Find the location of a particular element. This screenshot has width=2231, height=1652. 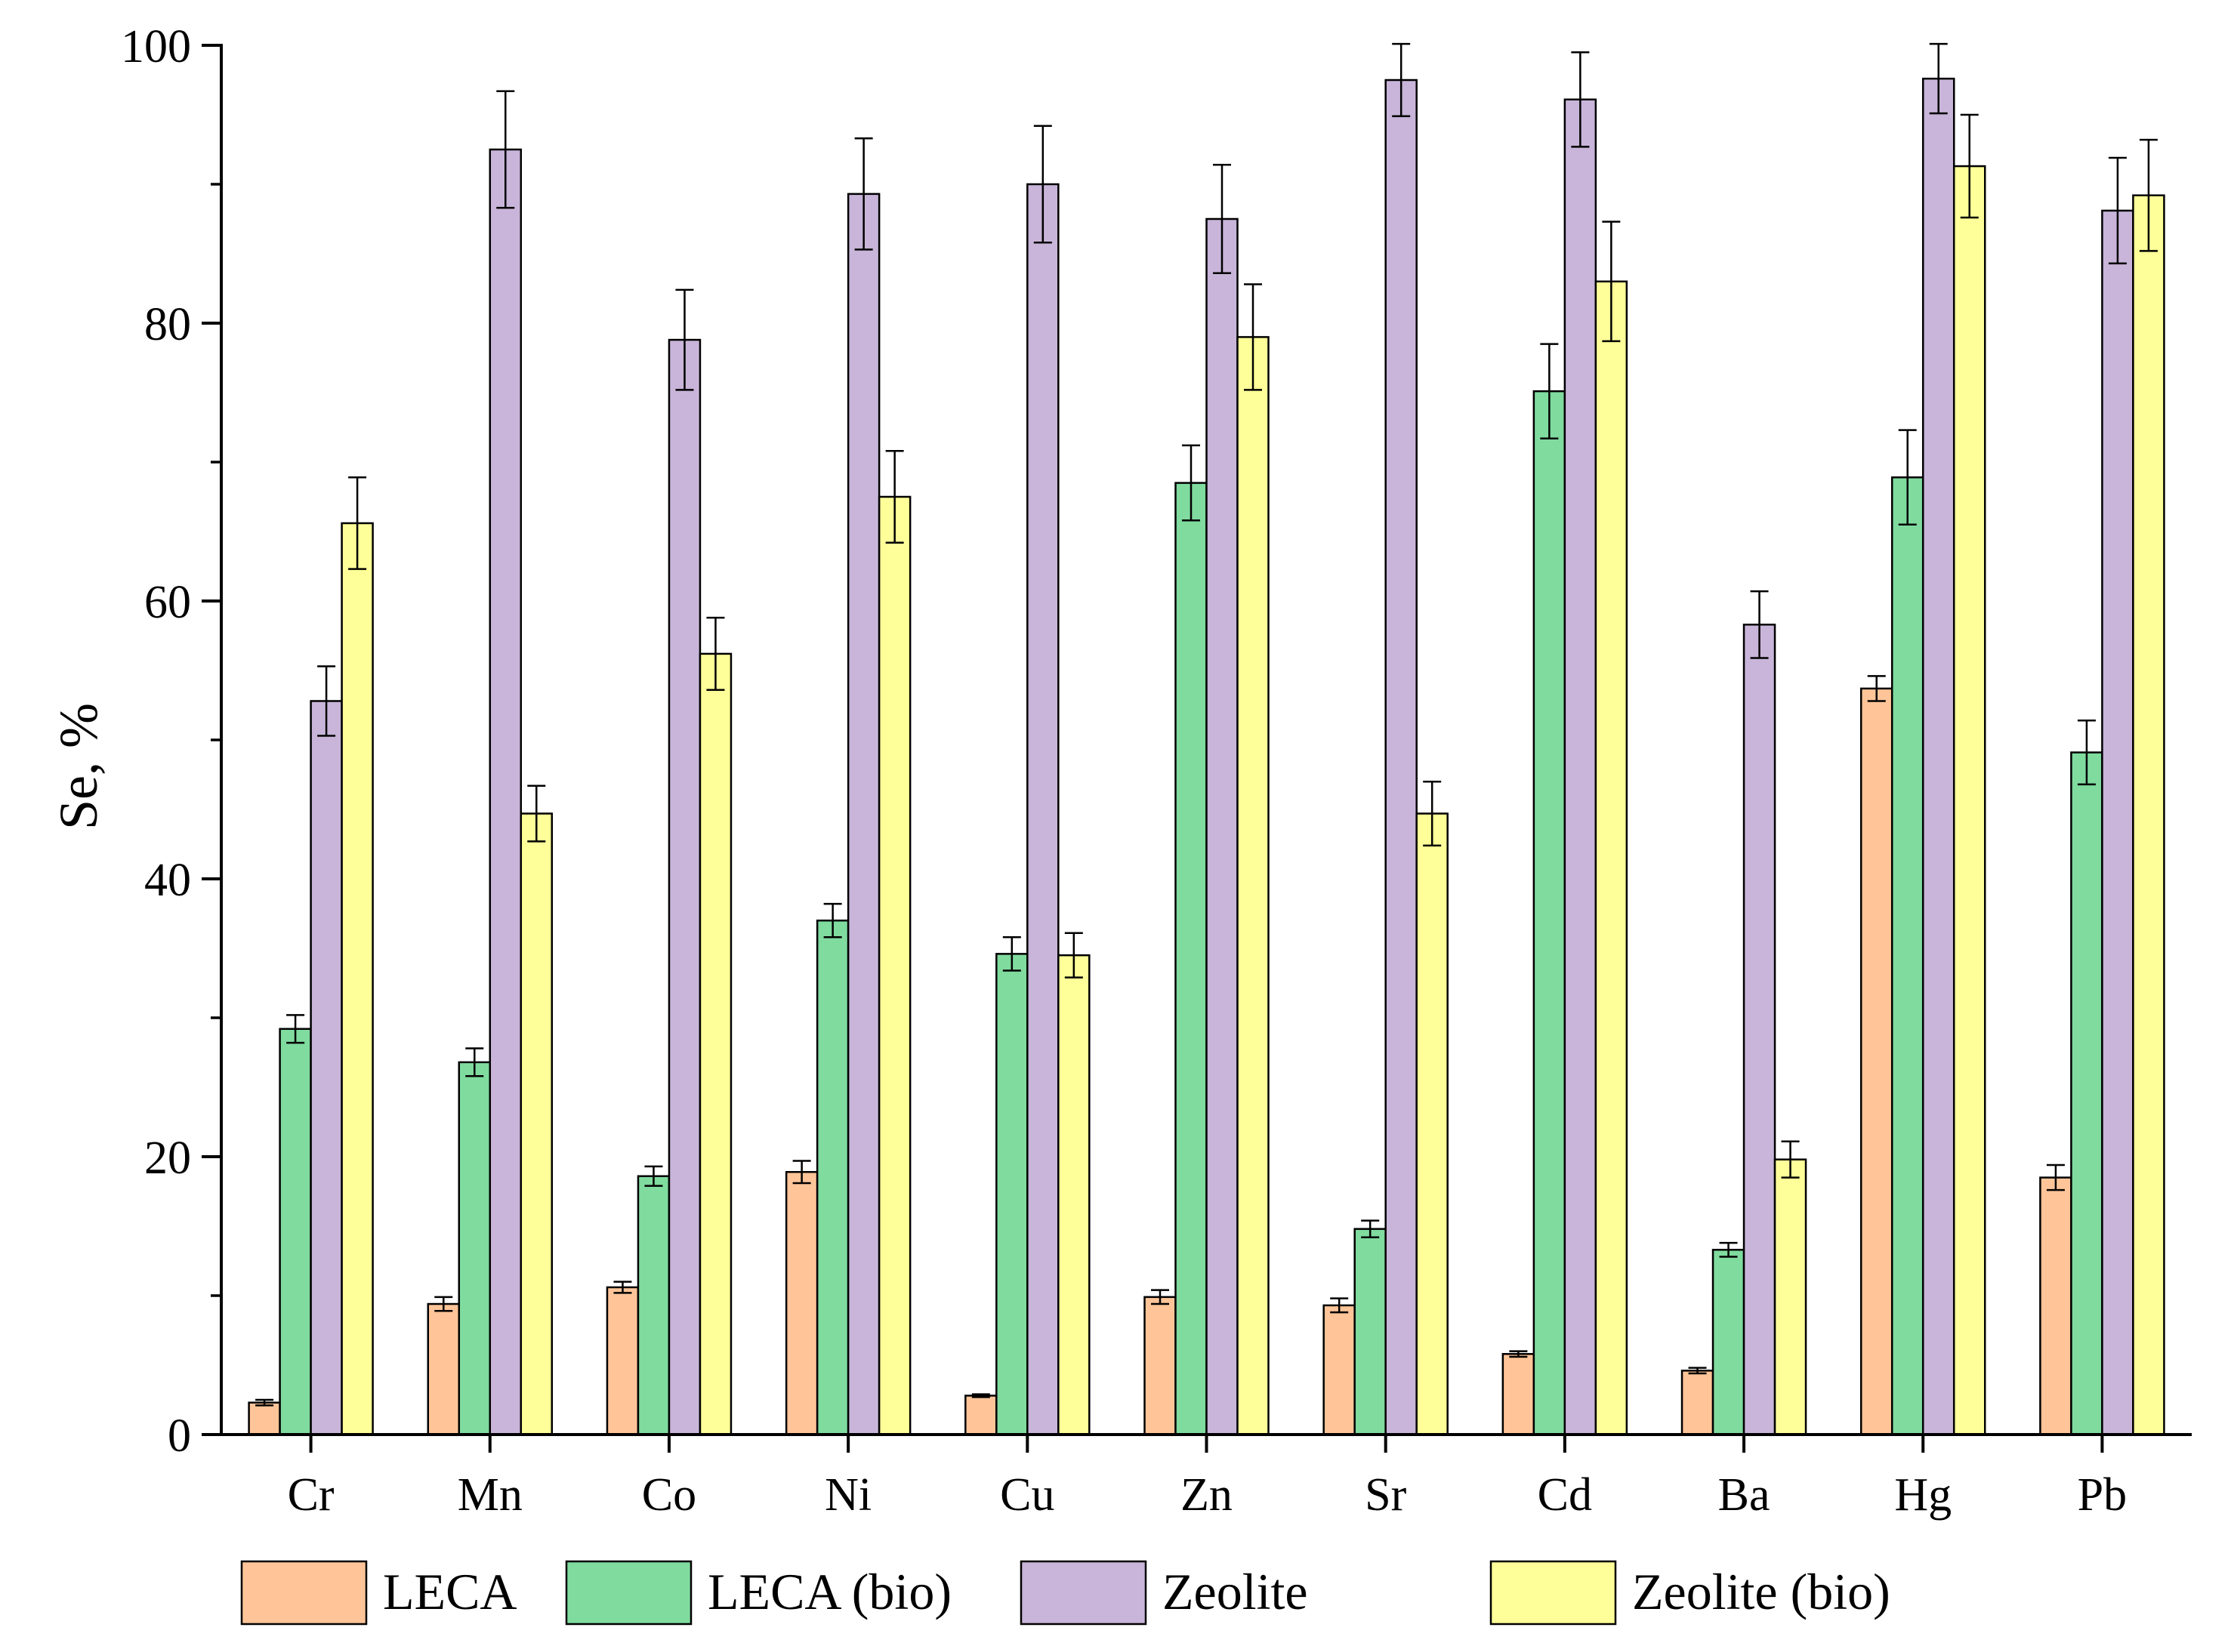

x-tick-label-mn: Mn is located at coordinates (490, 1495).